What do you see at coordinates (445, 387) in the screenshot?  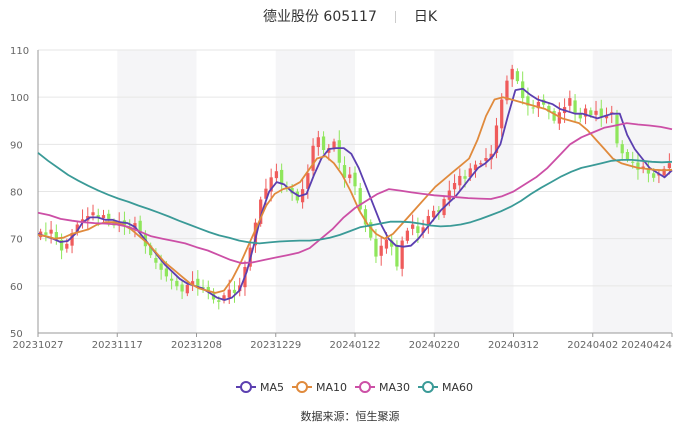 I see `legend-ma60: MA60` at bounding box center [445, 387].